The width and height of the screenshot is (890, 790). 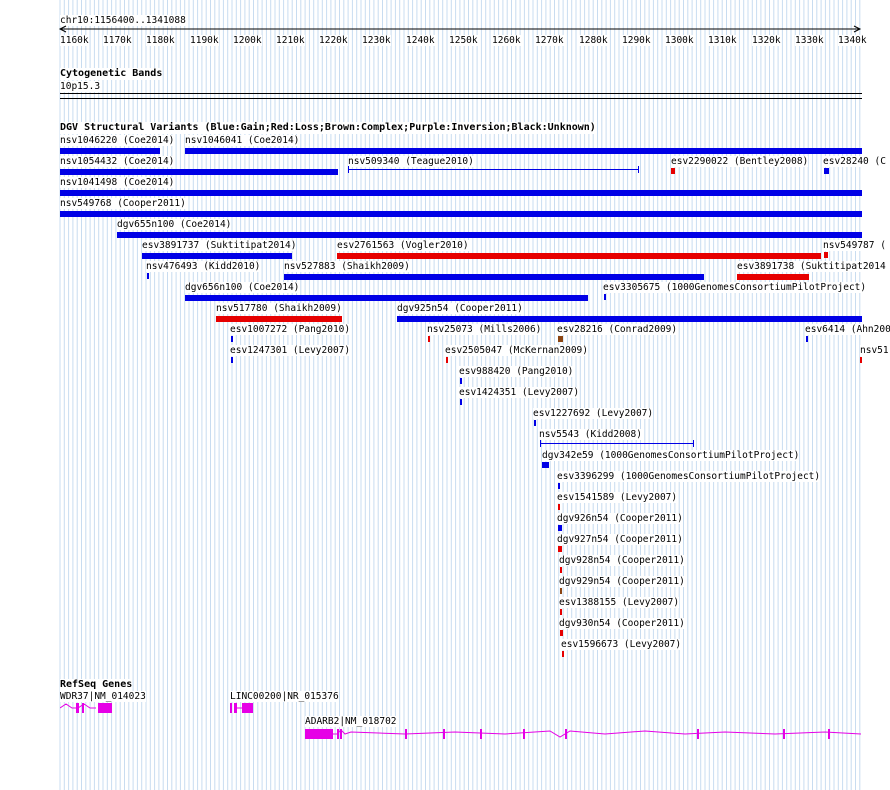 I want to click on ruler-tick-label: 1270k, so click(x=549, y=40).